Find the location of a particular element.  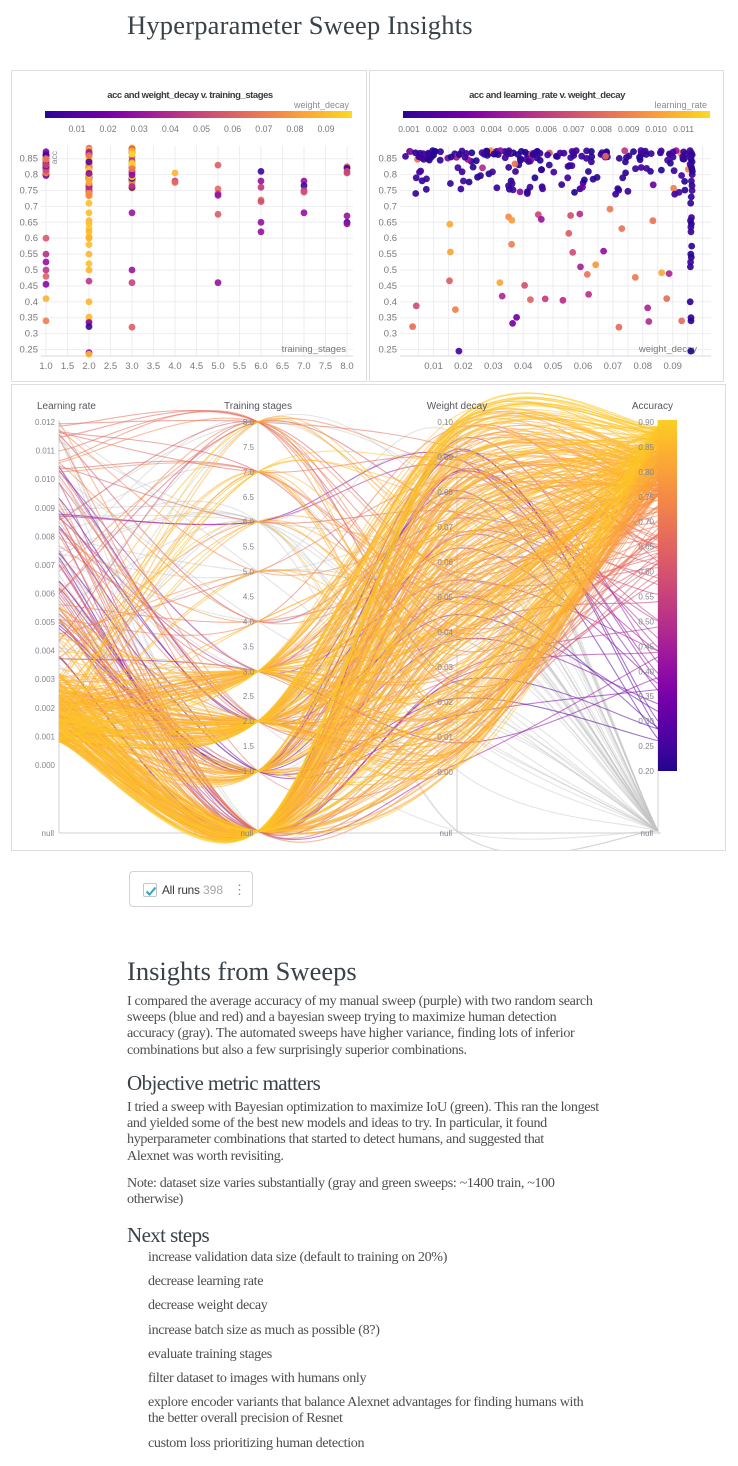

svg-text: training_stages is located at coordinates (314, 349).